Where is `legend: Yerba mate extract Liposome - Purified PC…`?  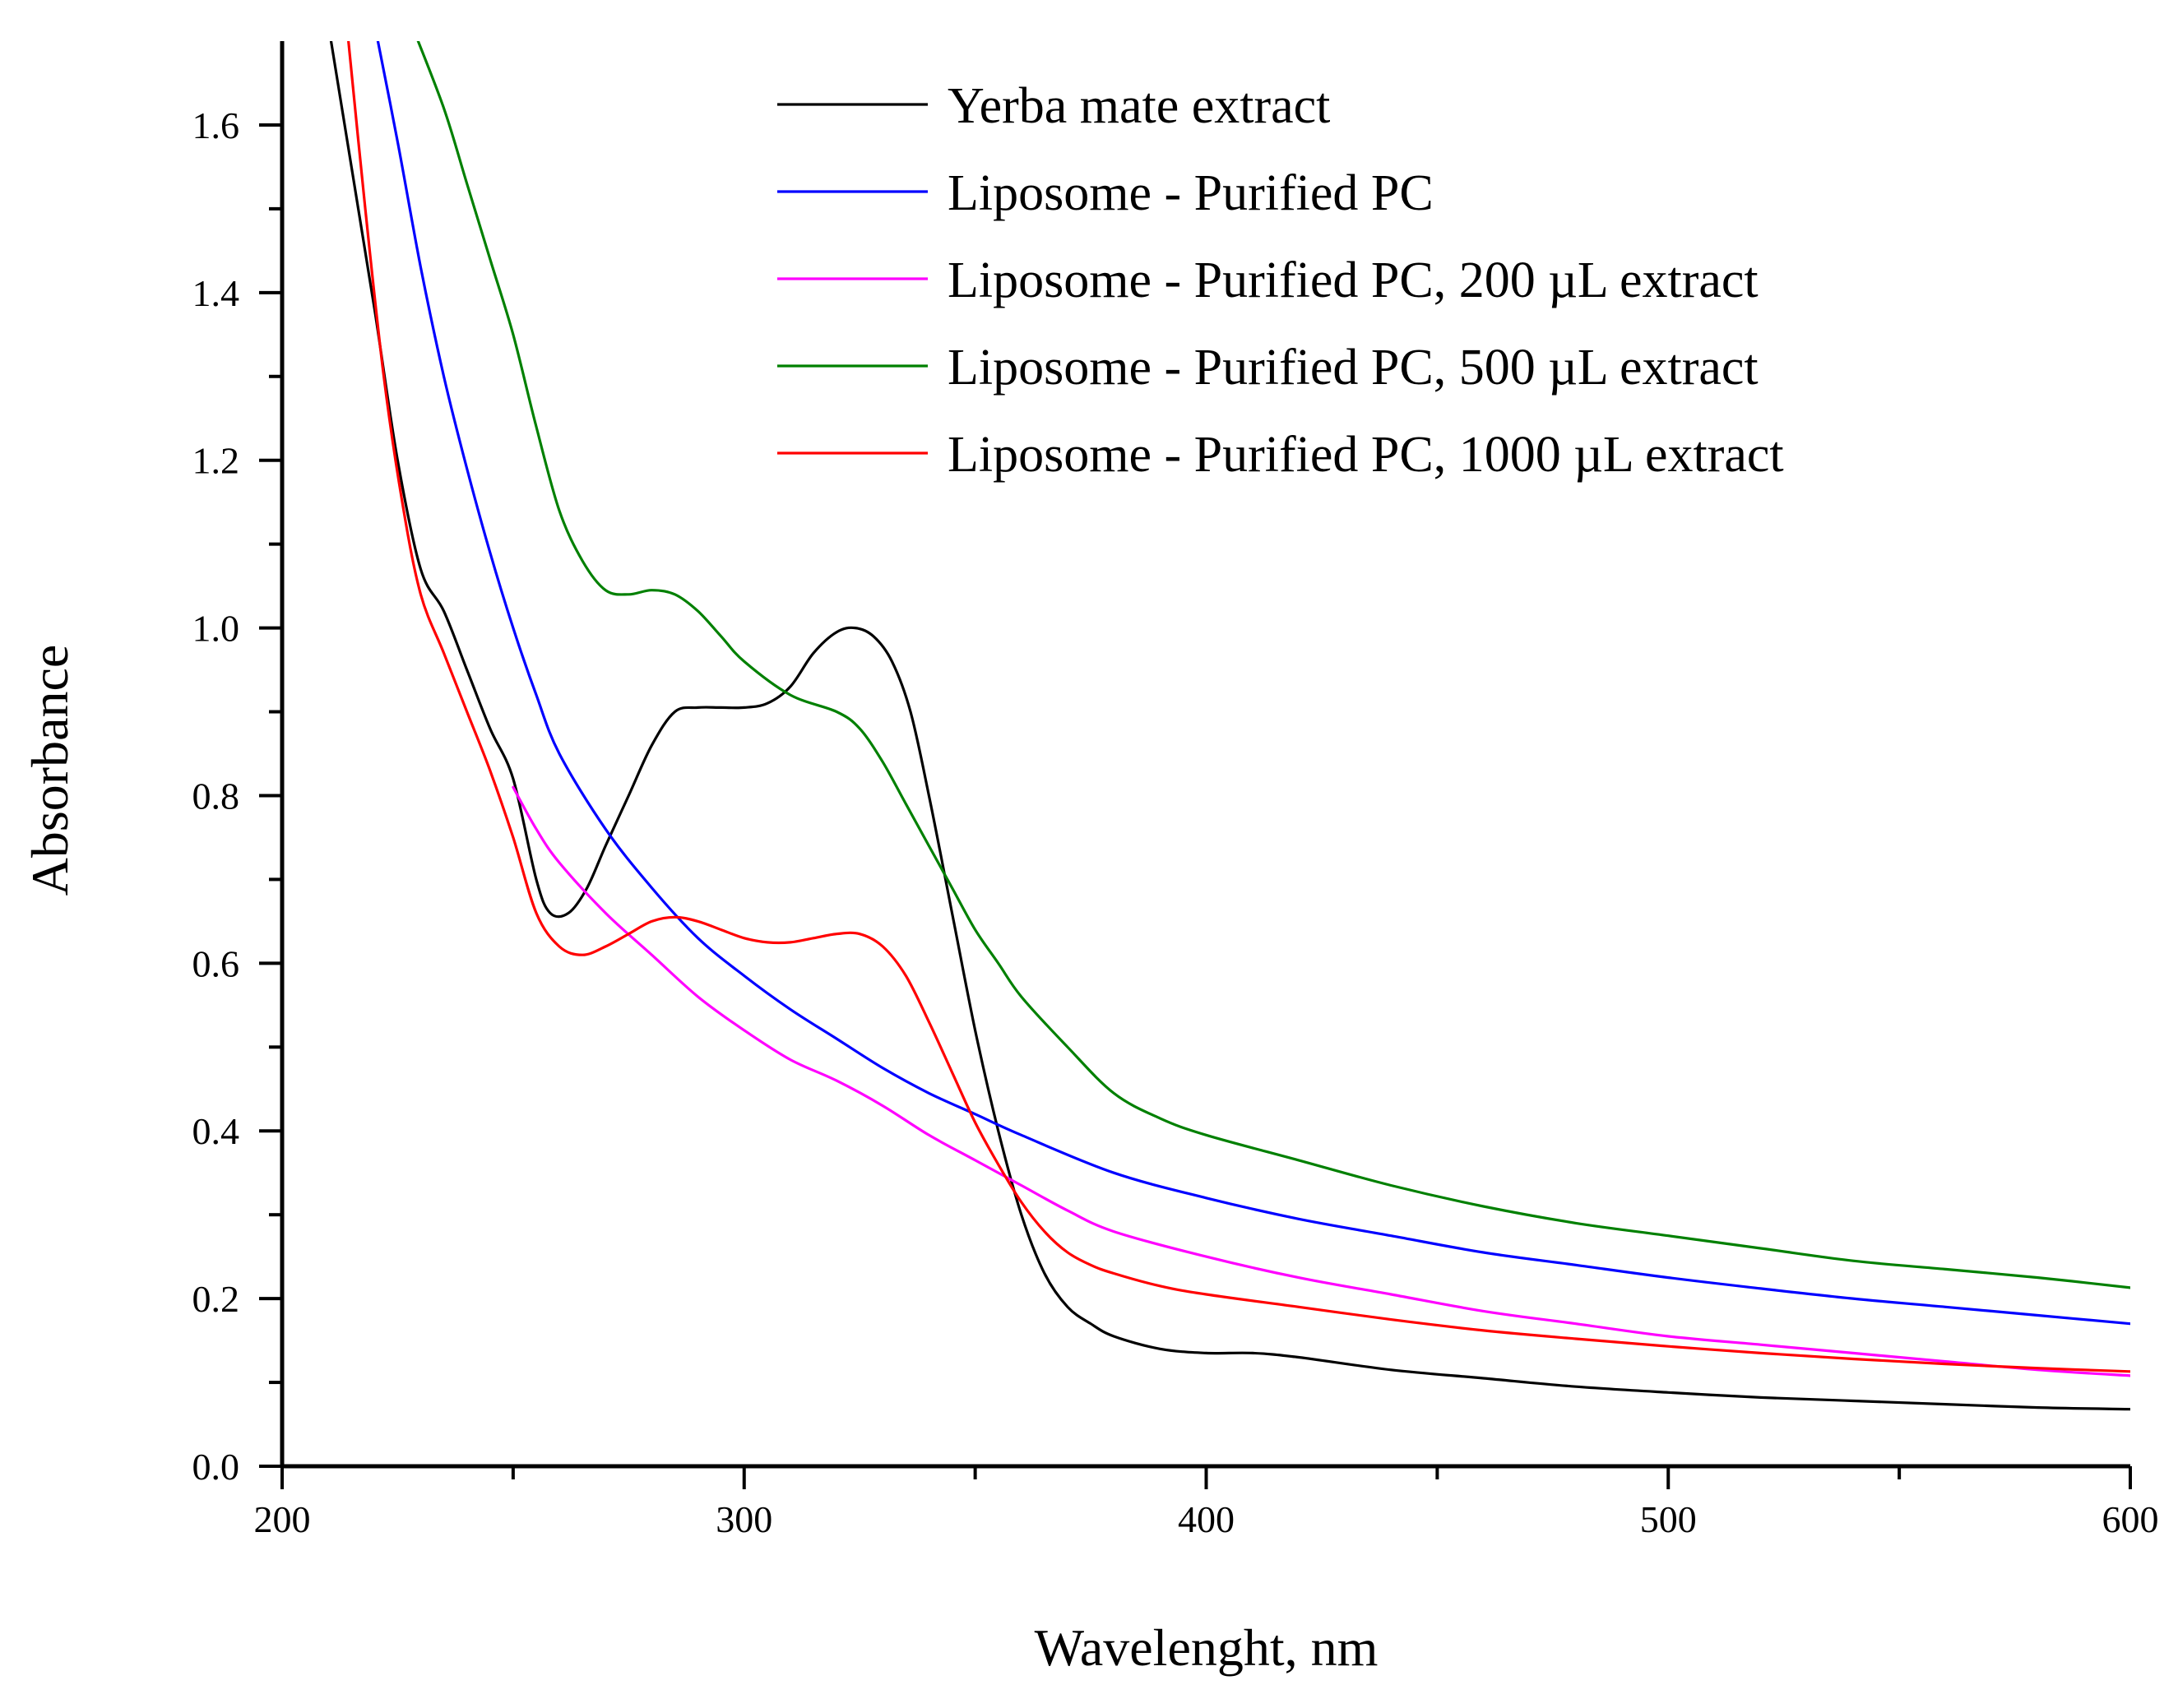
legend: Yerba mate extract Liposome - Purified PC… is located at coordinates (1280, 280).